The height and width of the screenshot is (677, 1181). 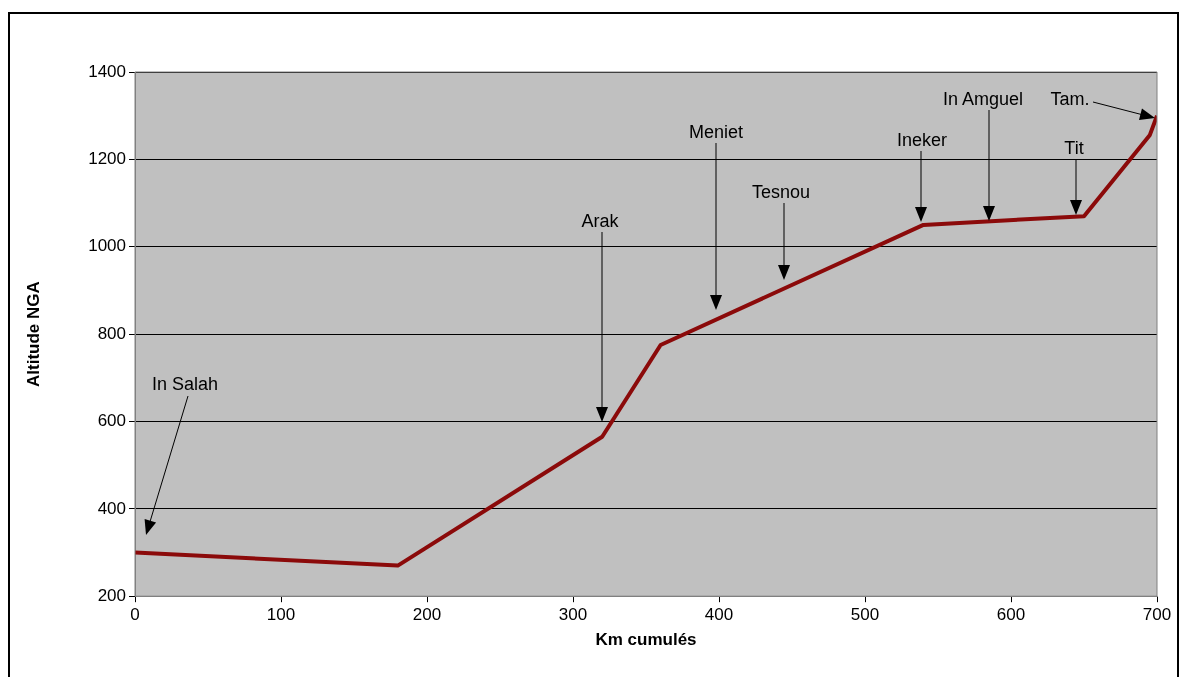 I want to click on x-tick-label: 600, so click(x=1011, y=615).